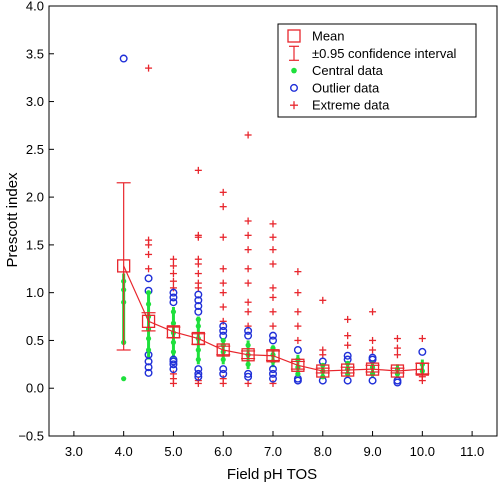 The height and width of the screenshot is (487, 500). Describe the element at coordinates (12, 220) in the screenshot. I see `y-axis-label: Prescott index` at that location.